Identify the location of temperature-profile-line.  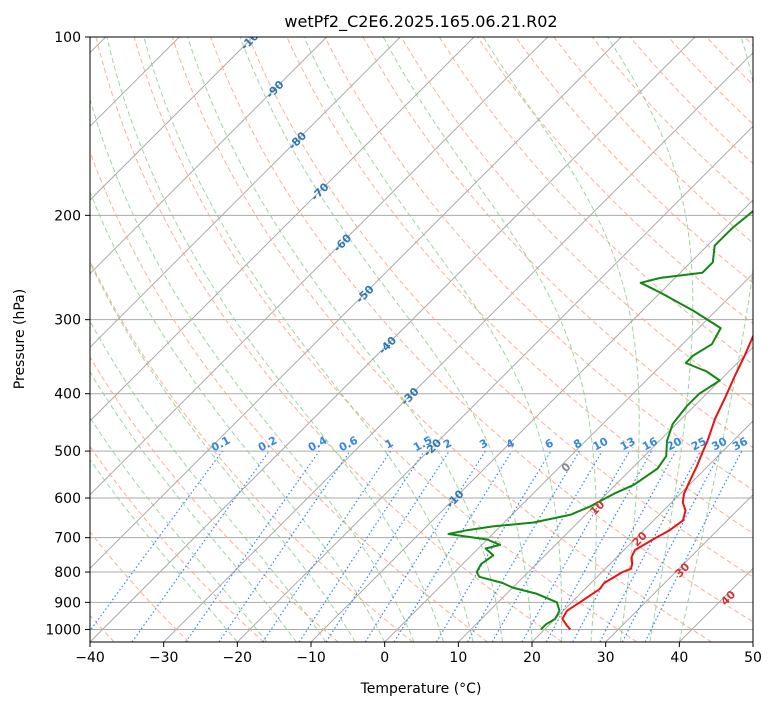
(657, 482).